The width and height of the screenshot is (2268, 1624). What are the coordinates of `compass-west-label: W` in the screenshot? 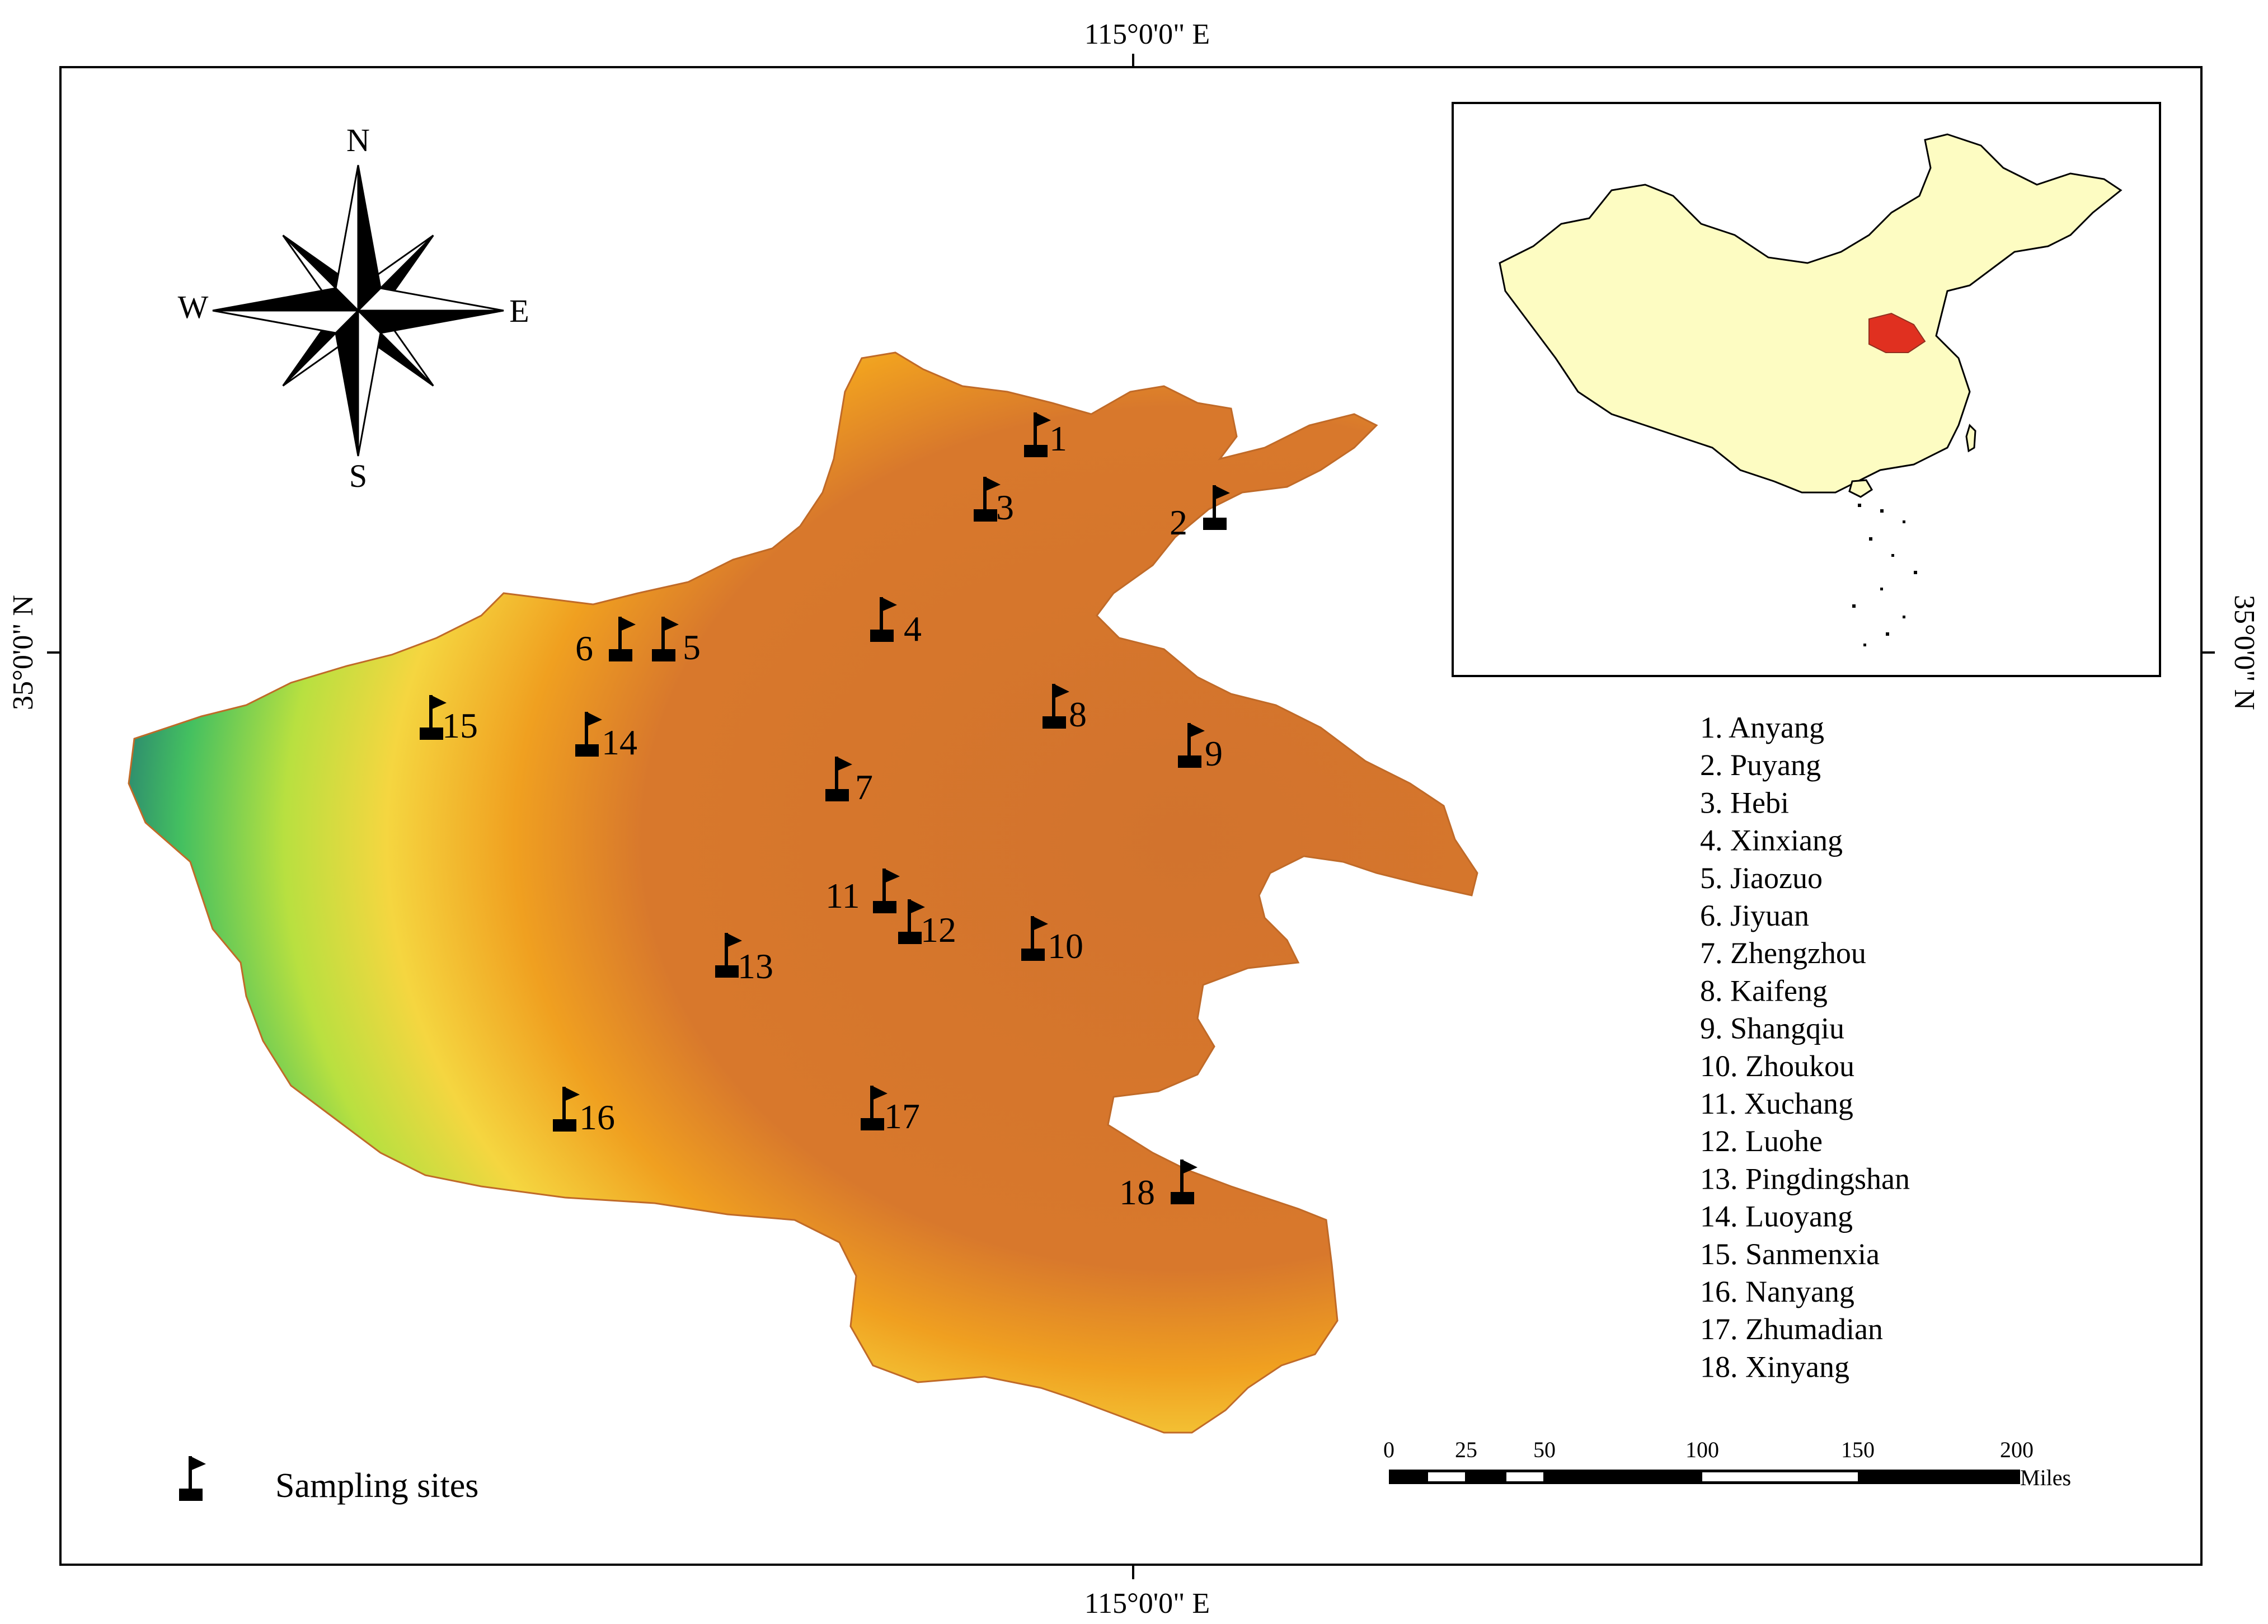 It's located at (193, 307).